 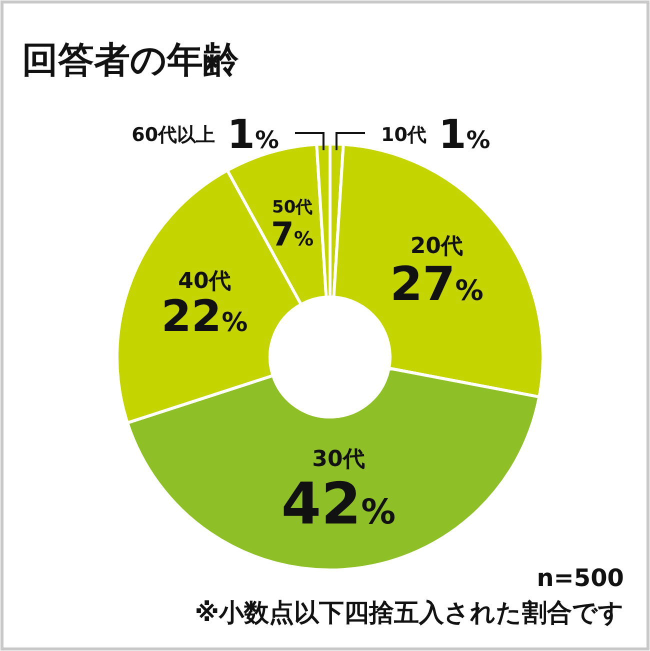 I want to click on text: ※小数点以下四捨五入された割合です, so click(x=409, y=612).